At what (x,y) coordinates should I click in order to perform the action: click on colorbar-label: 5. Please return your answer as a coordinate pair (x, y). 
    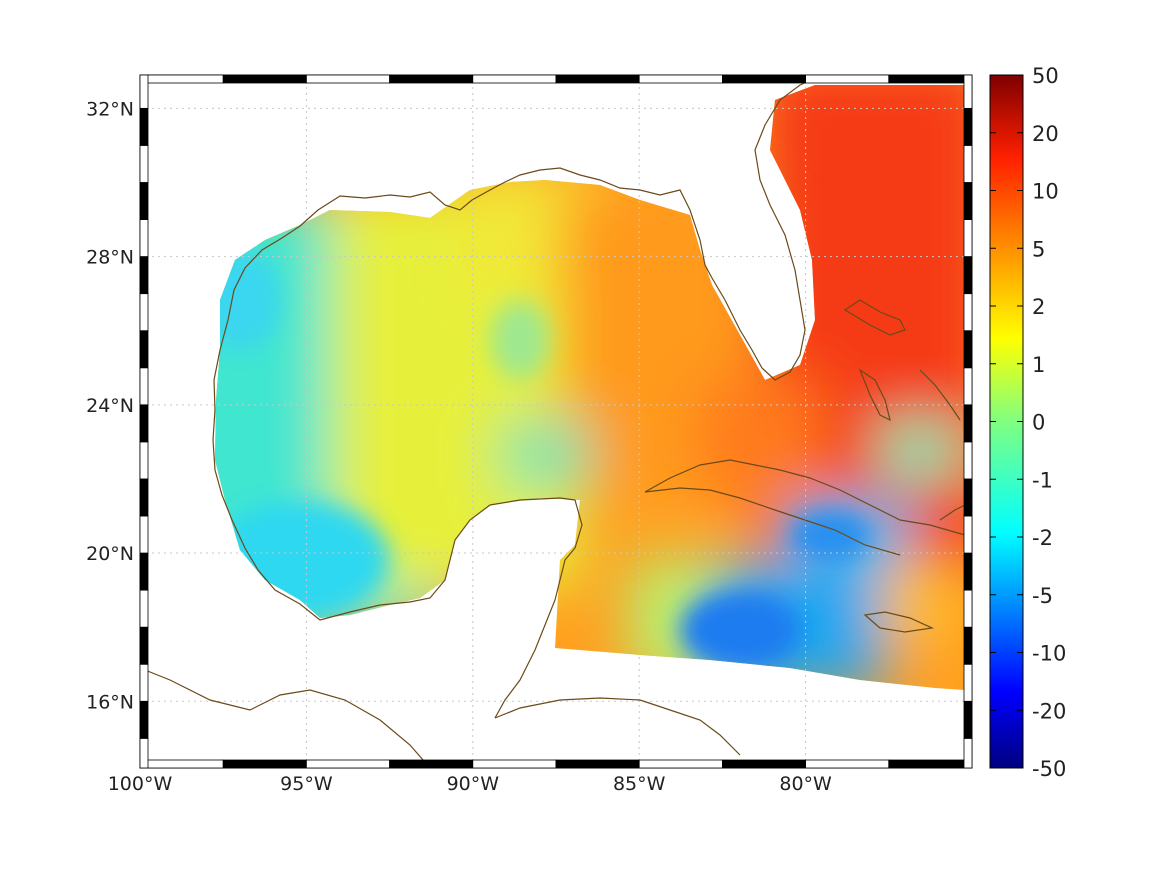
    Looking at the image, I should click on (1038, 249).